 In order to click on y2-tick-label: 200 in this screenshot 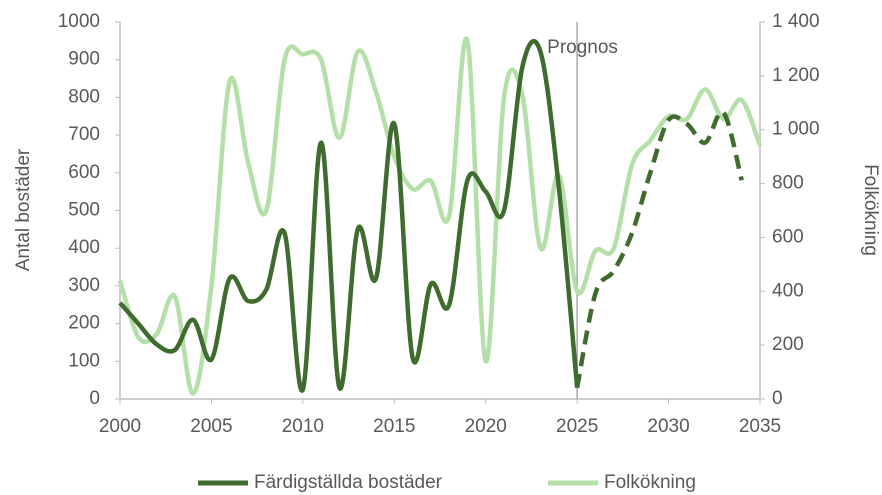, I will do `click(788, 344)`.